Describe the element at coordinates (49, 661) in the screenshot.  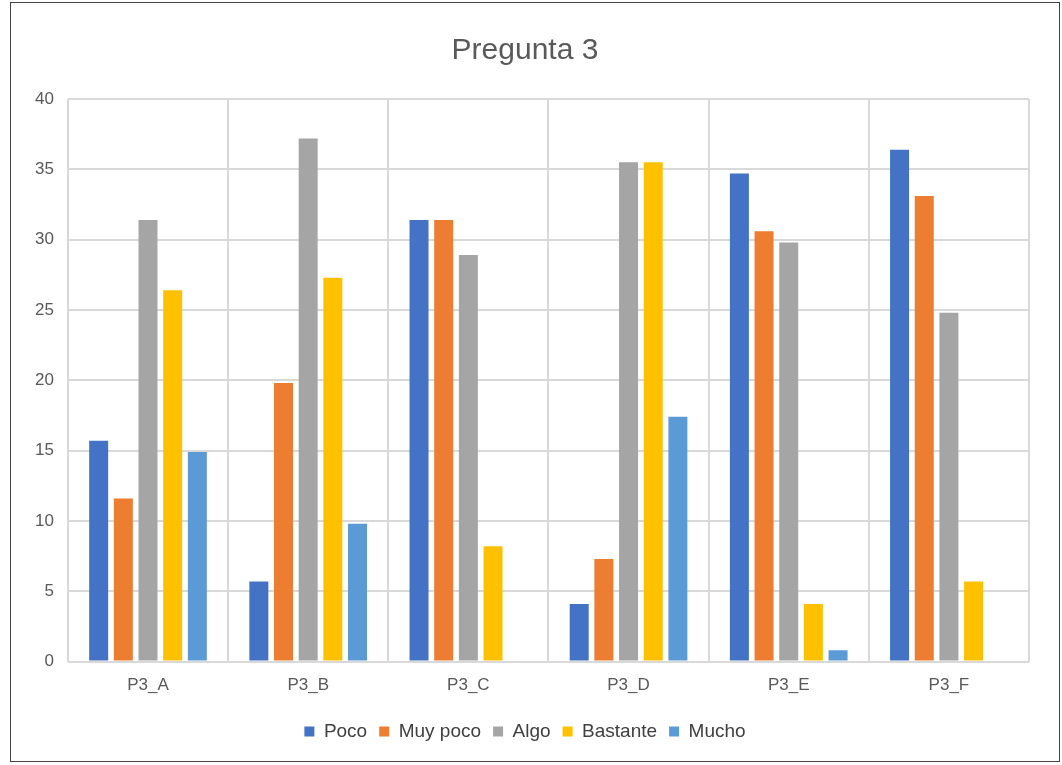
I see `y-tick-label: 0` at that location.